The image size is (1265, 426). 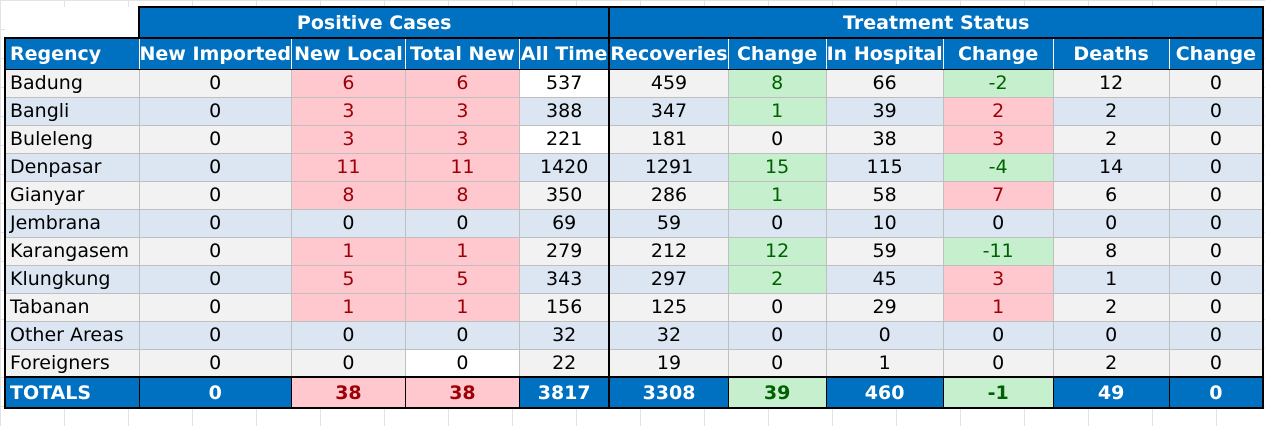 What do you see at coordinates (885, 111) in the screenshot?
I see `cell-in-hospital: 39` at bounding box center [885, 111].